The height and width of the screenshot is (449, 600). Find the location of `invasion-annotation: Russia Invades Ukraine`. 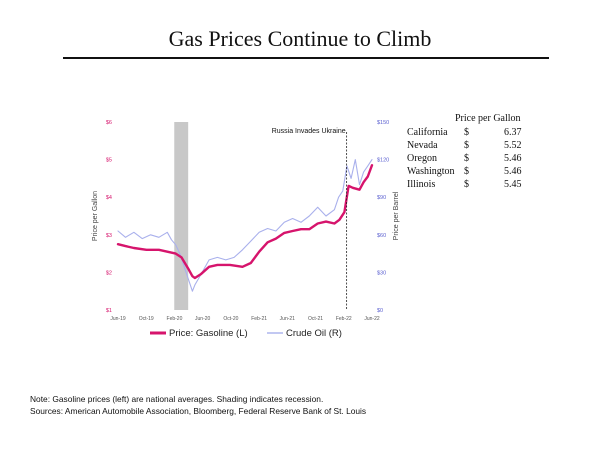

invasion-annotation: Russia Invades Ukraine is located at coordinates (309, 131).